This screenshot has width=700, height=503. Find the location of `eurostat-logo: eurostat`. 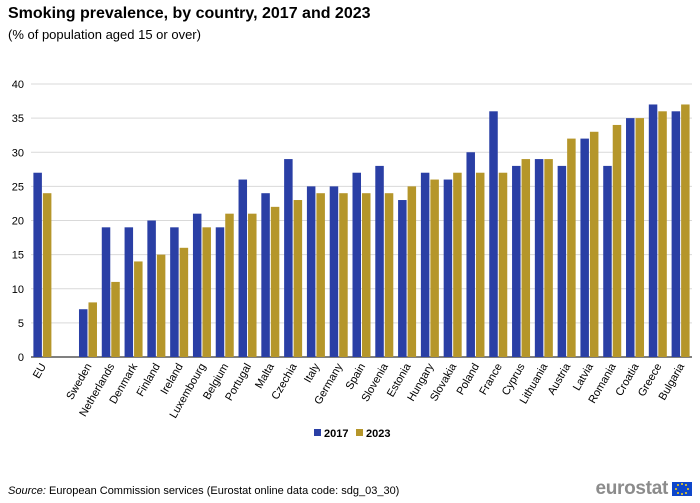

eurostat-logo: eurostat is located at coordinates (643, 489).